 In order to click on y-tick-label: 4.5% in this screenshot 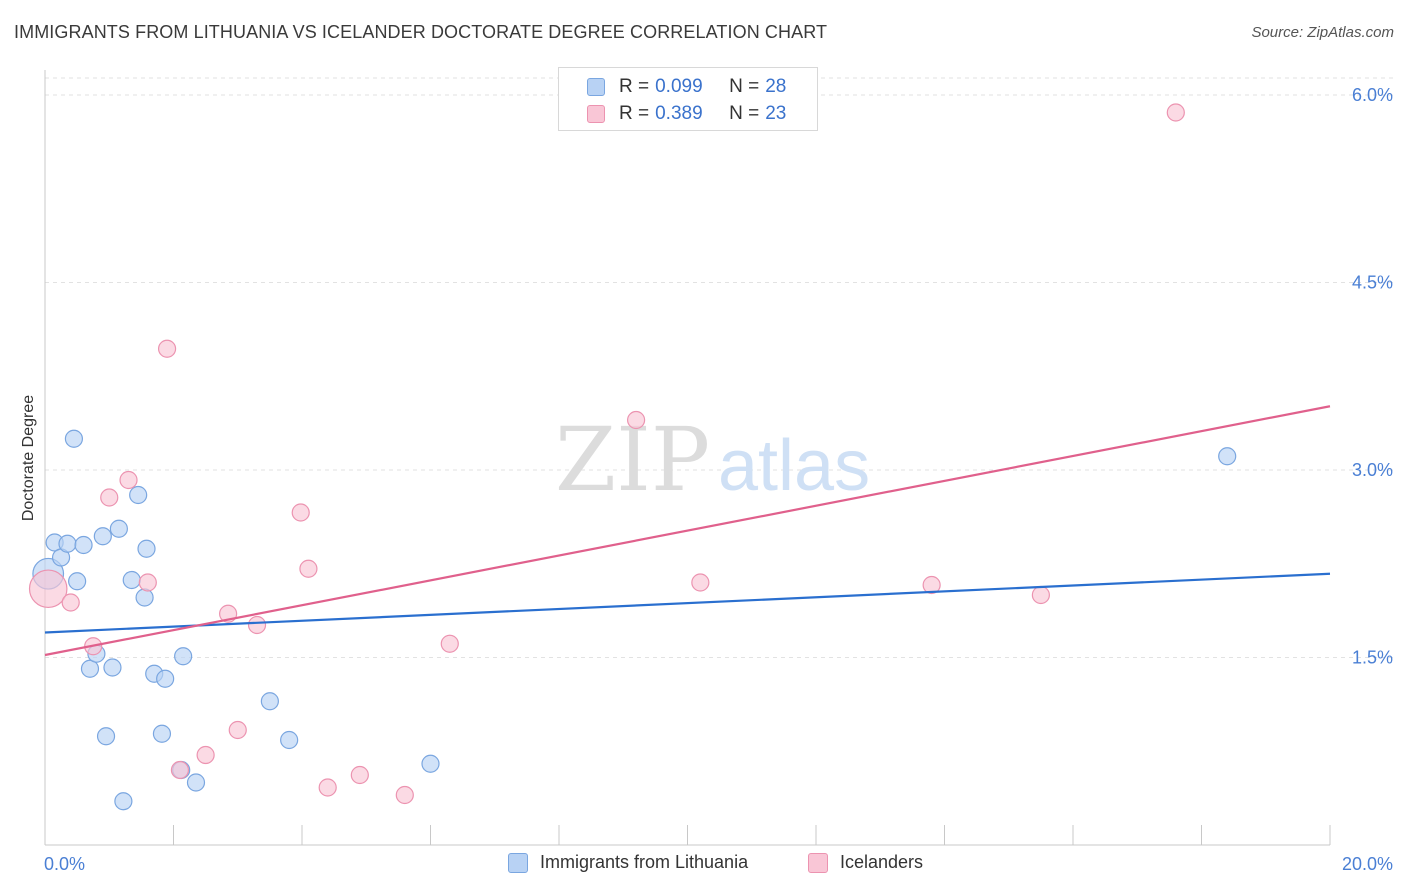, I will do `click(1372, 283)`.